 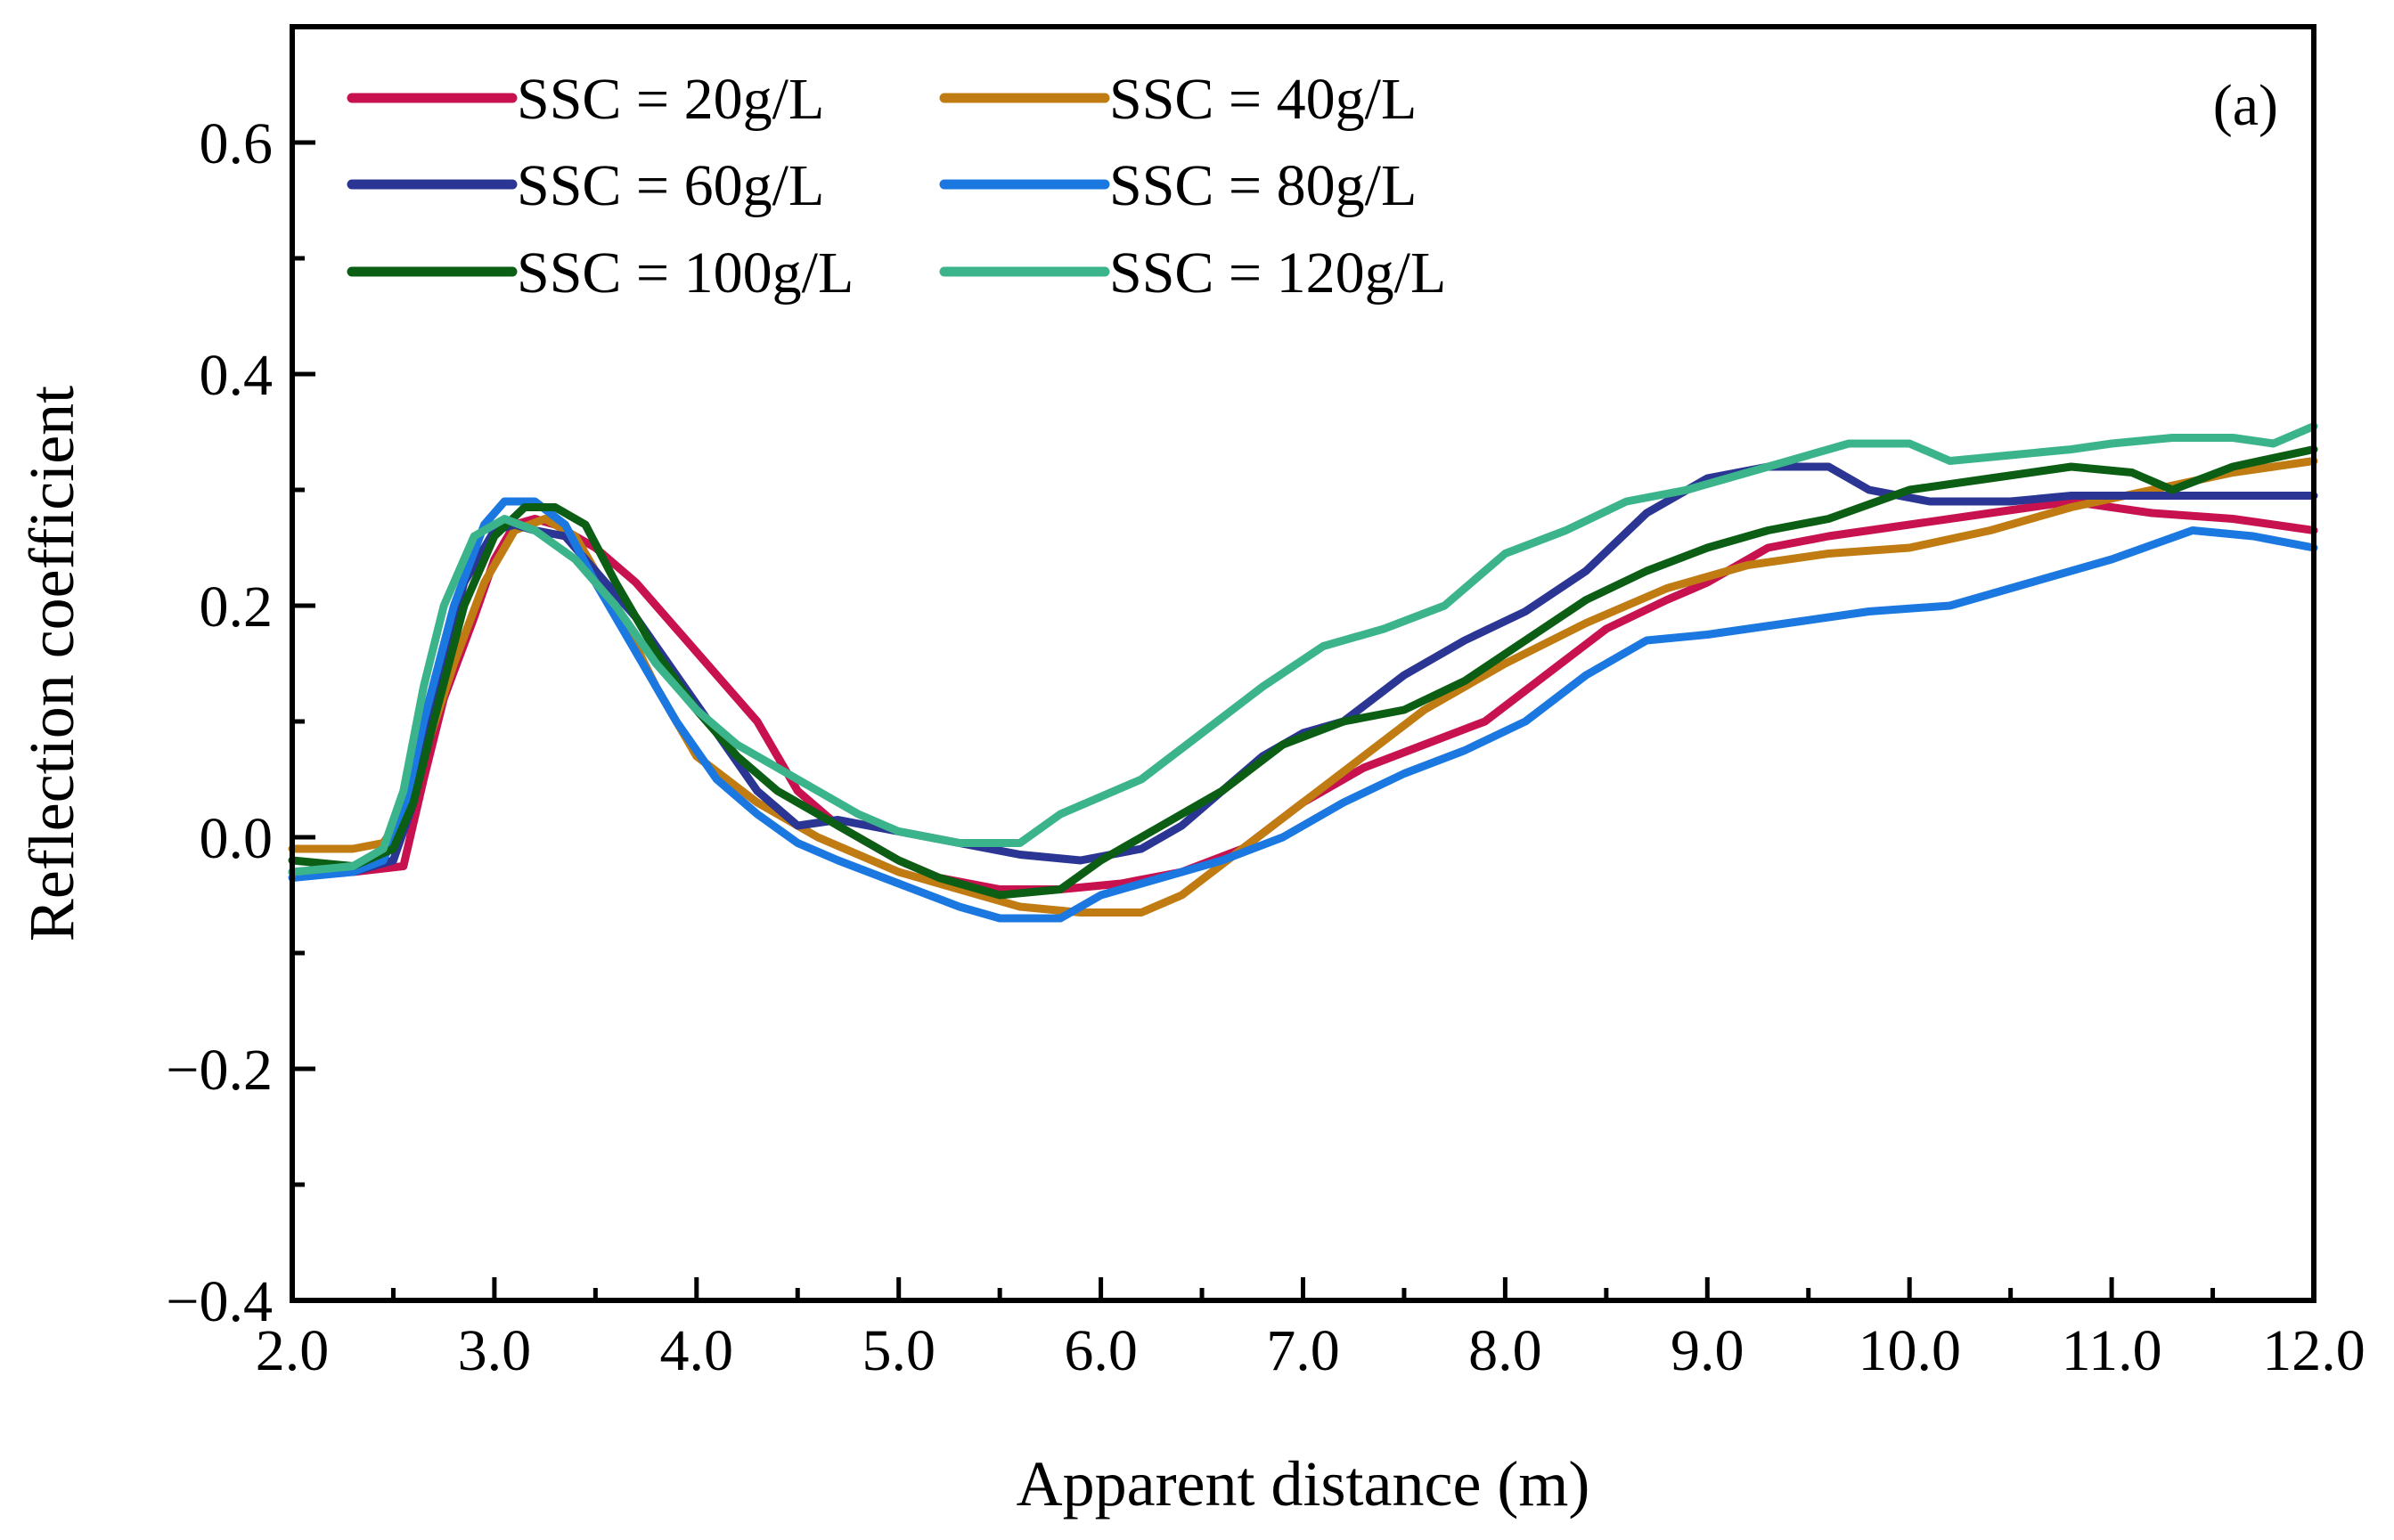 I want to click on x-tick-label: 2.0, so click(x=293, y=1350).